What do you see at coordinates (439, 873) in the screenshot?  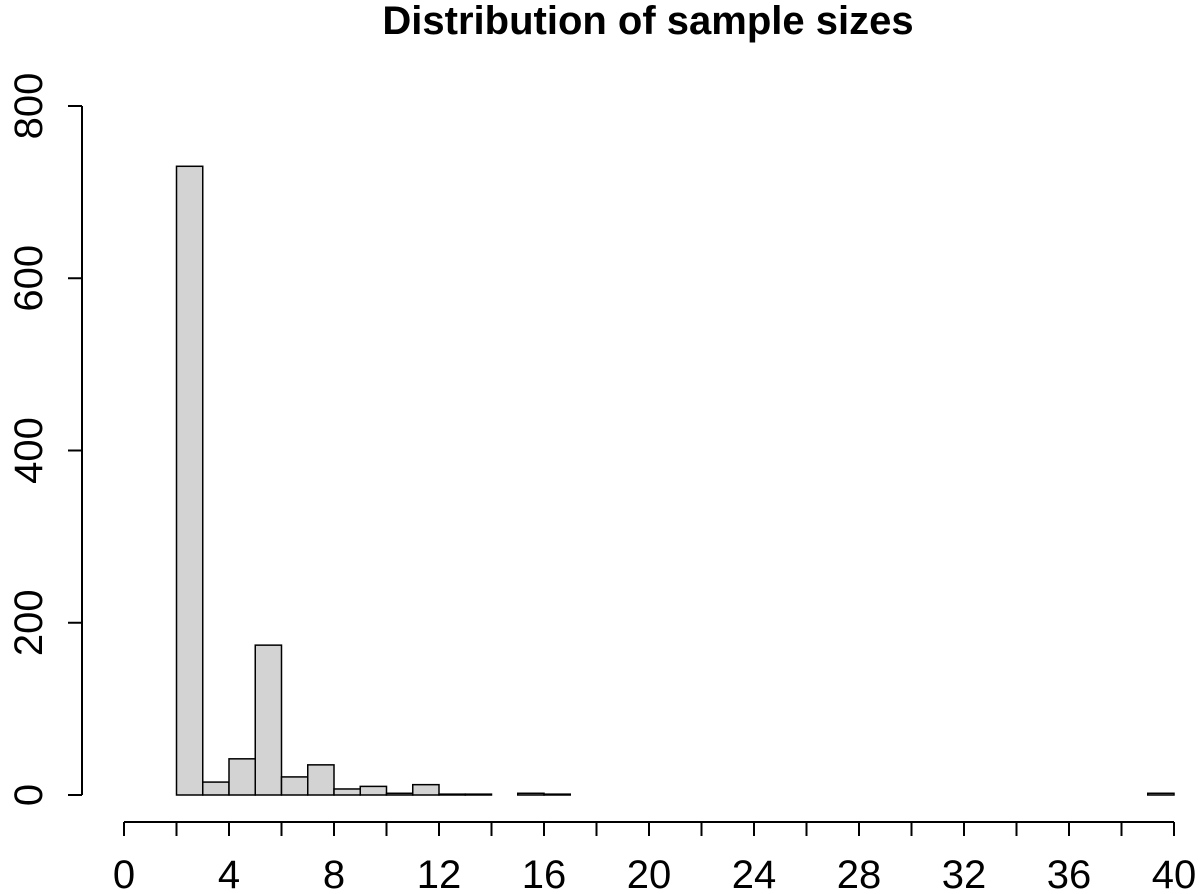 I see `x-tick-label-12: 12` at bounding box center [439, 873].